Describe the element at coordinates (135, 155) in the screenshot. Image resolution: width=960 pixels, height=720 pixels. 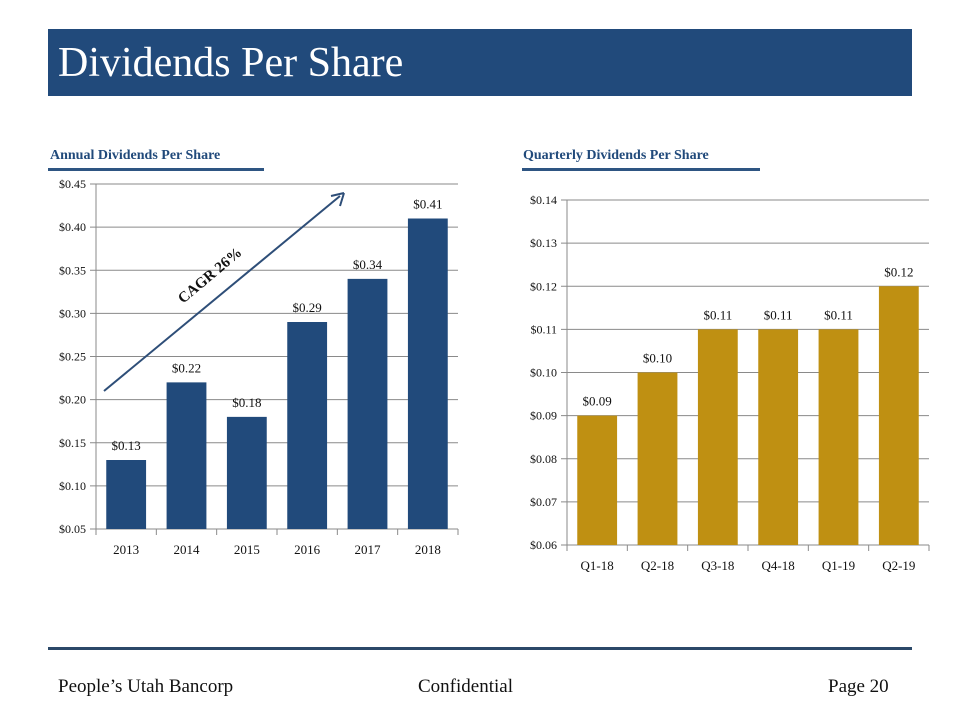
I see `annual-chart-title: Annual Dividends Per Share` at that location.